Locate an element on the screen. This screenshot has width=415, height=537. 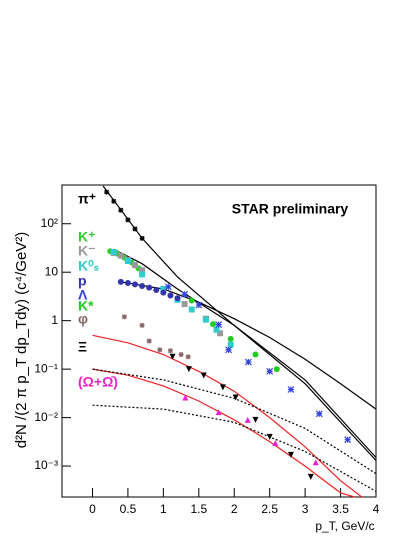
legend-label: (Ω+Ω̄) is located at coordinates (98, 382).